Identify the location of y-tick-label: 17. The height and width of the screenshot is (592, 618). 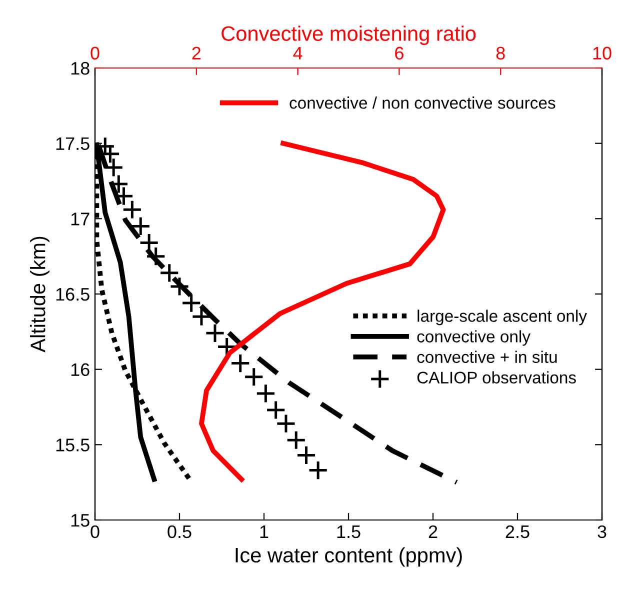
(80, 219).